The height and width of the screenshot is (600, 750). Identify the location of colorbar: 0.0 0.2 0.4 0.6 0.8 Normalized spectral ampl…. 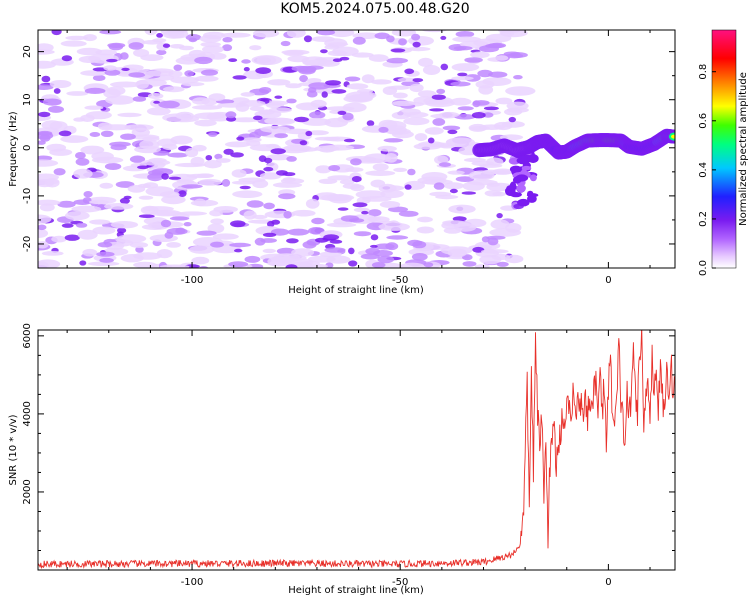
(723, 152).